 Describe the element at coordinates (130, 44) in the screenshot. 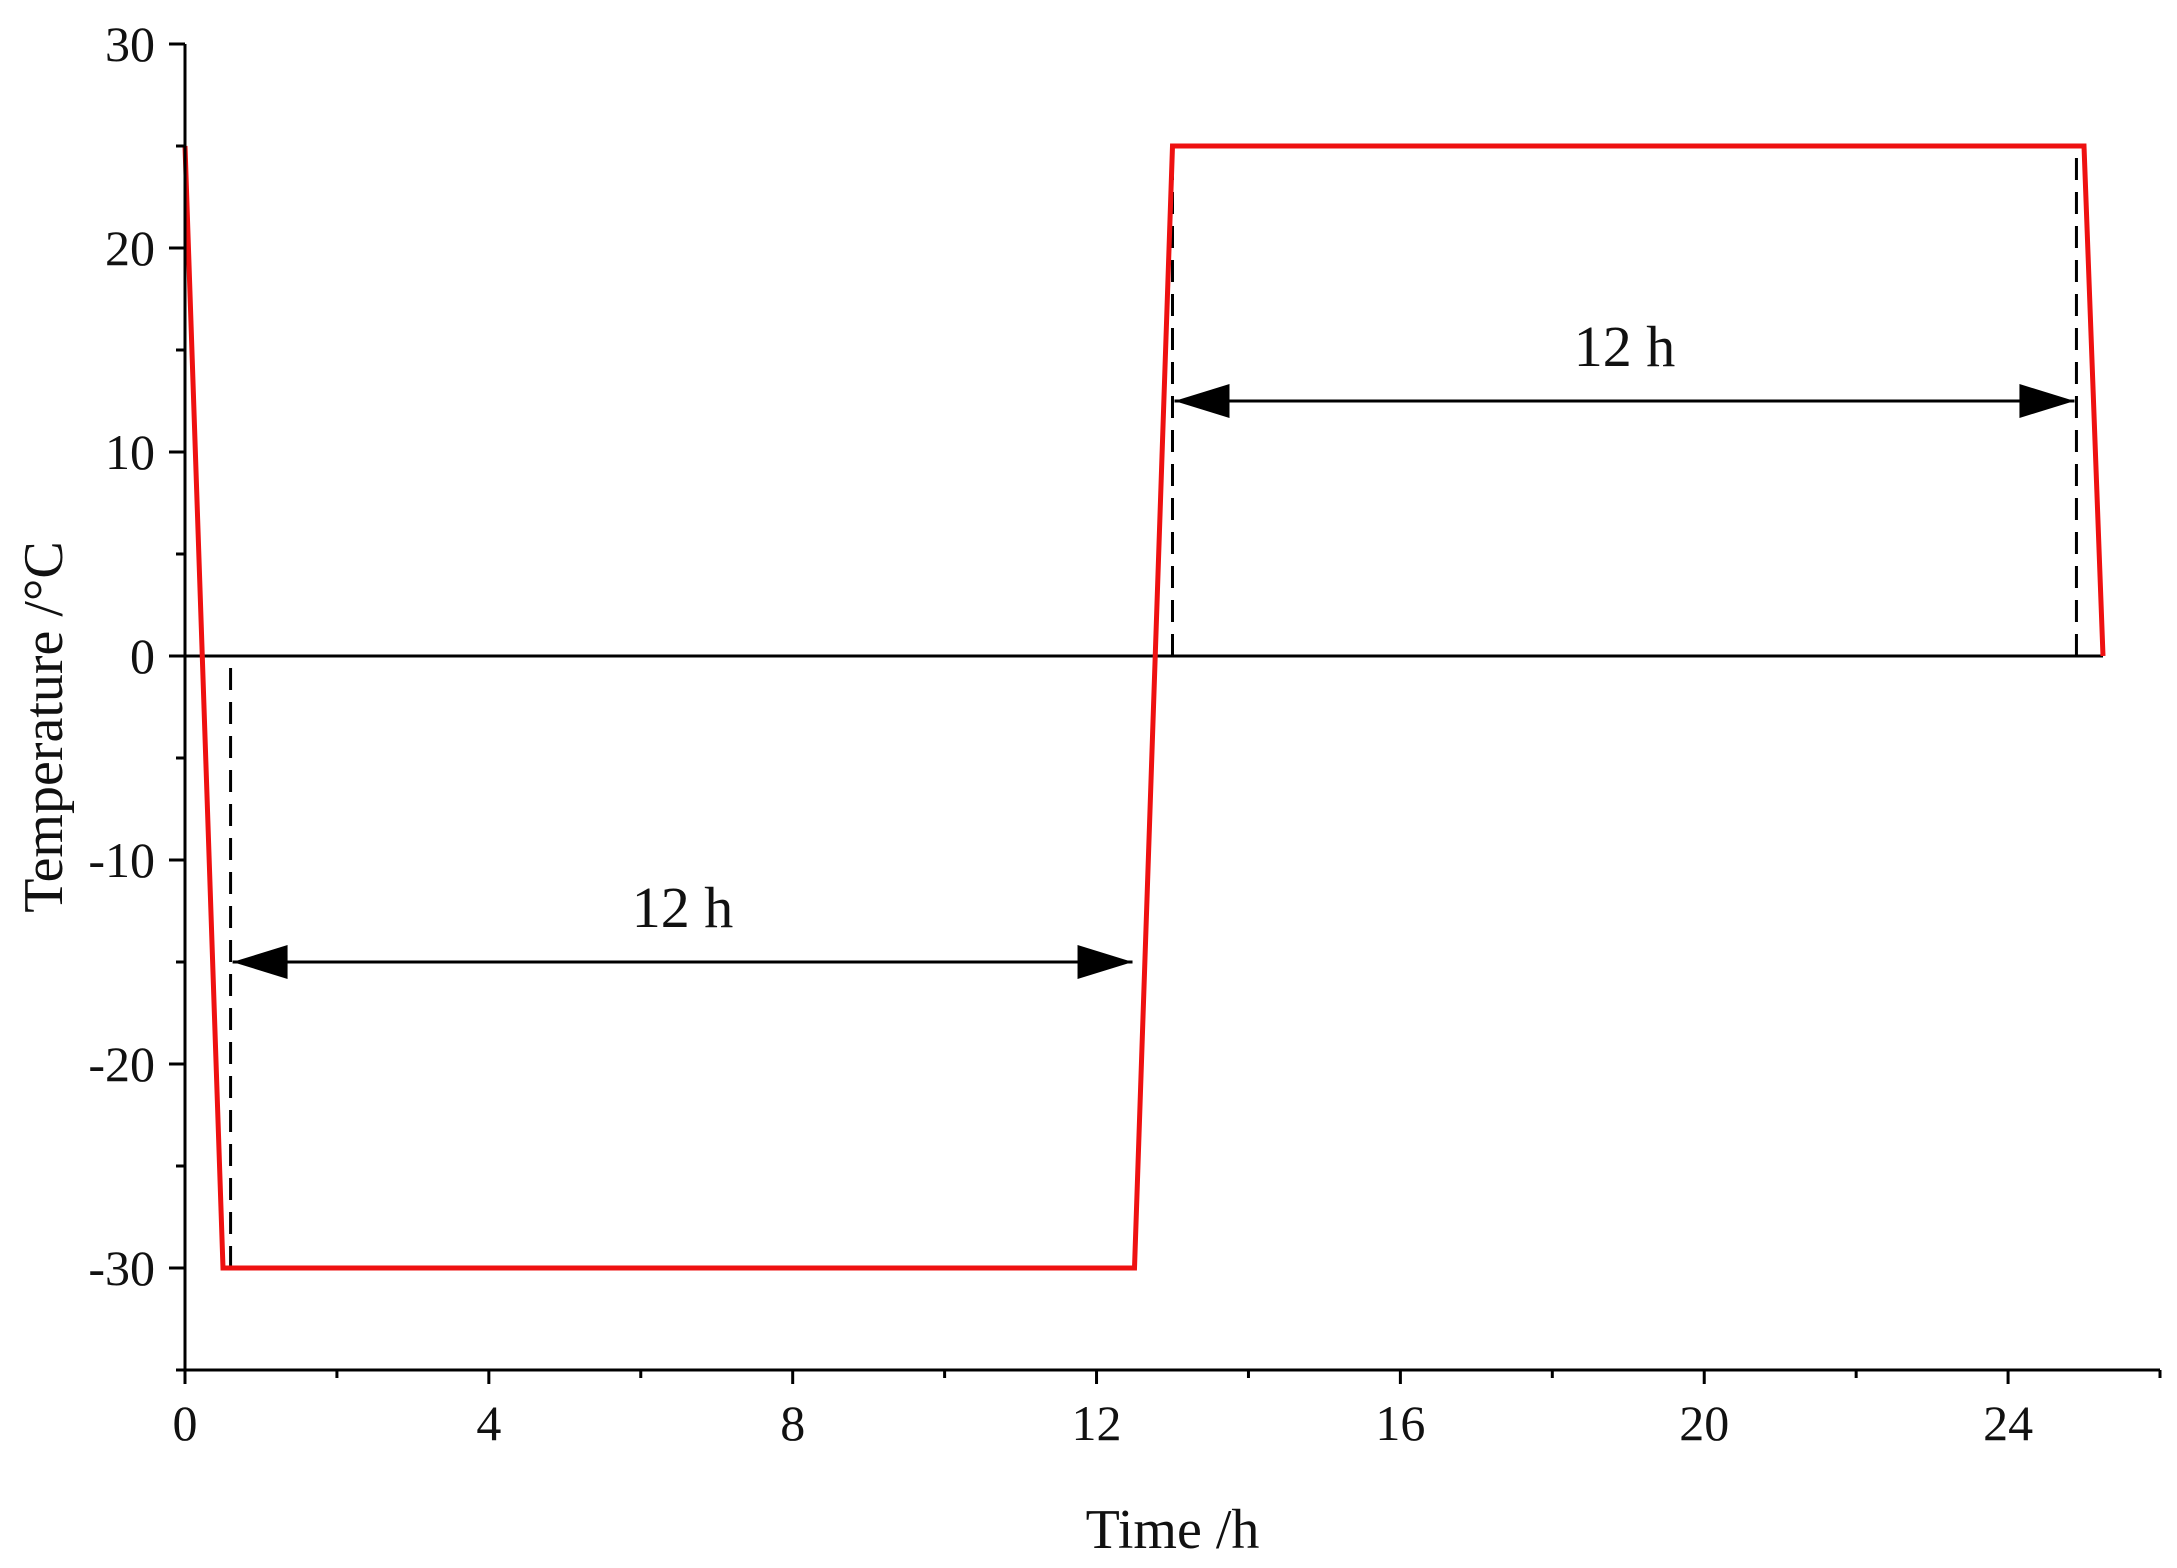

I see `y-tick-label: 30` at that location.